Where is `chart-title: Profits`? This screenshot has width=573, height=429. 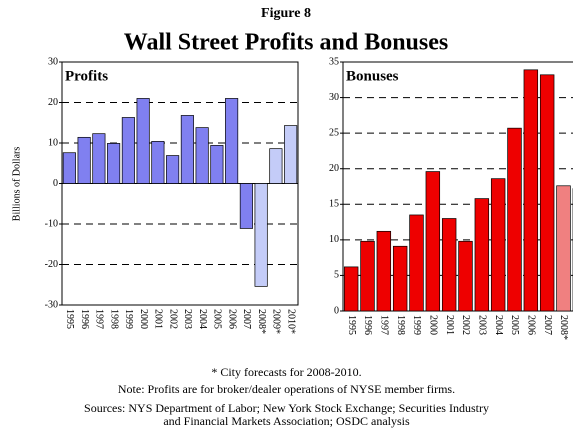 chart-title: Profits is located at coordinates (86, 76).